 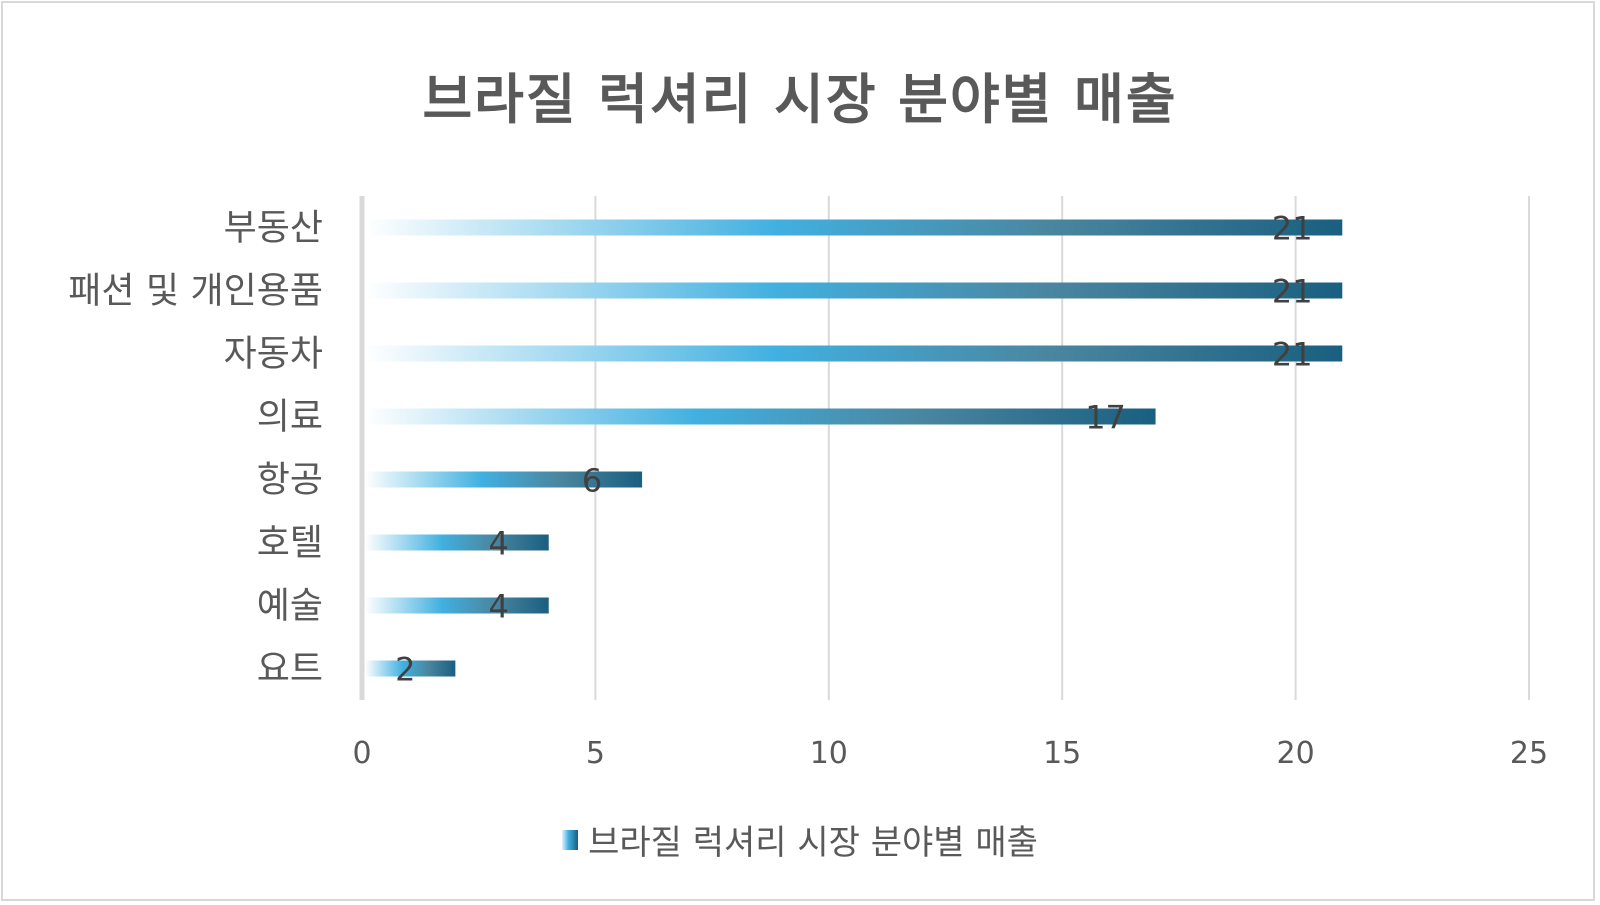 What do you see at coordinates (195, 291) in the screenshot?
I see `category-label: 패션 및 개인용품` at bounding box center [195, 291].